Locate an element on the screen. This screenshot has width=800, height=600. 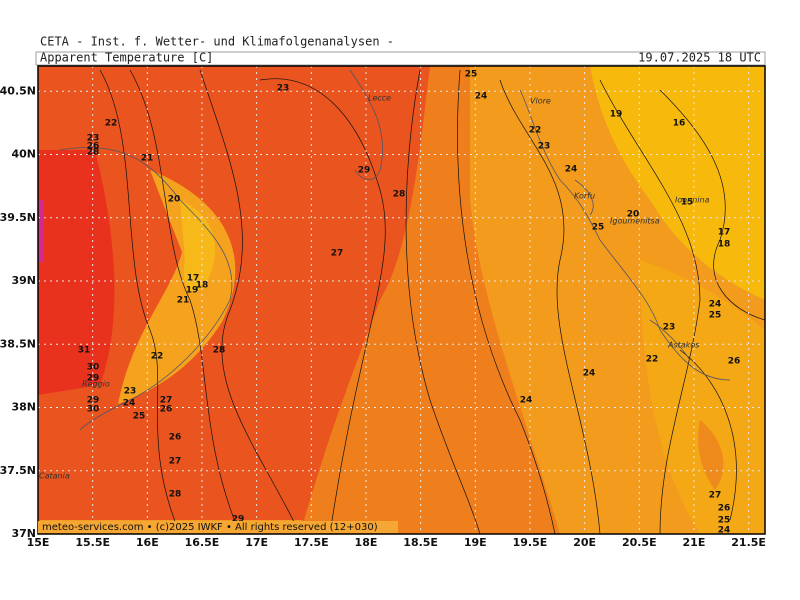
y-tick-label: 37N is located at coordinates (23, 533).